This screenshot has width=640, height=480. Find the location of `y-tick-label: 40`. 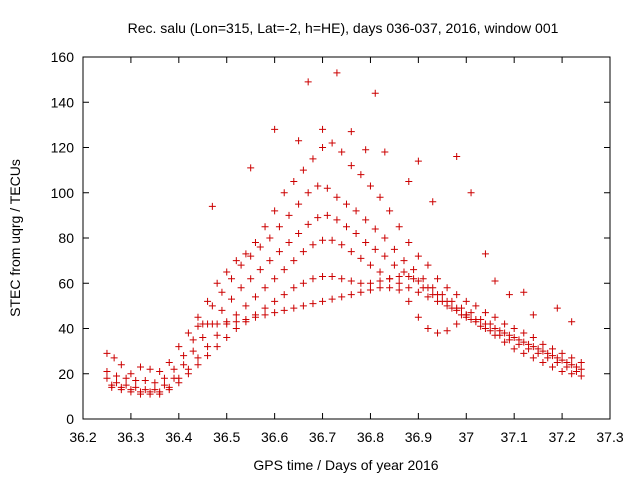

y-tick-label: 40 is located at coordinates (66, 329).